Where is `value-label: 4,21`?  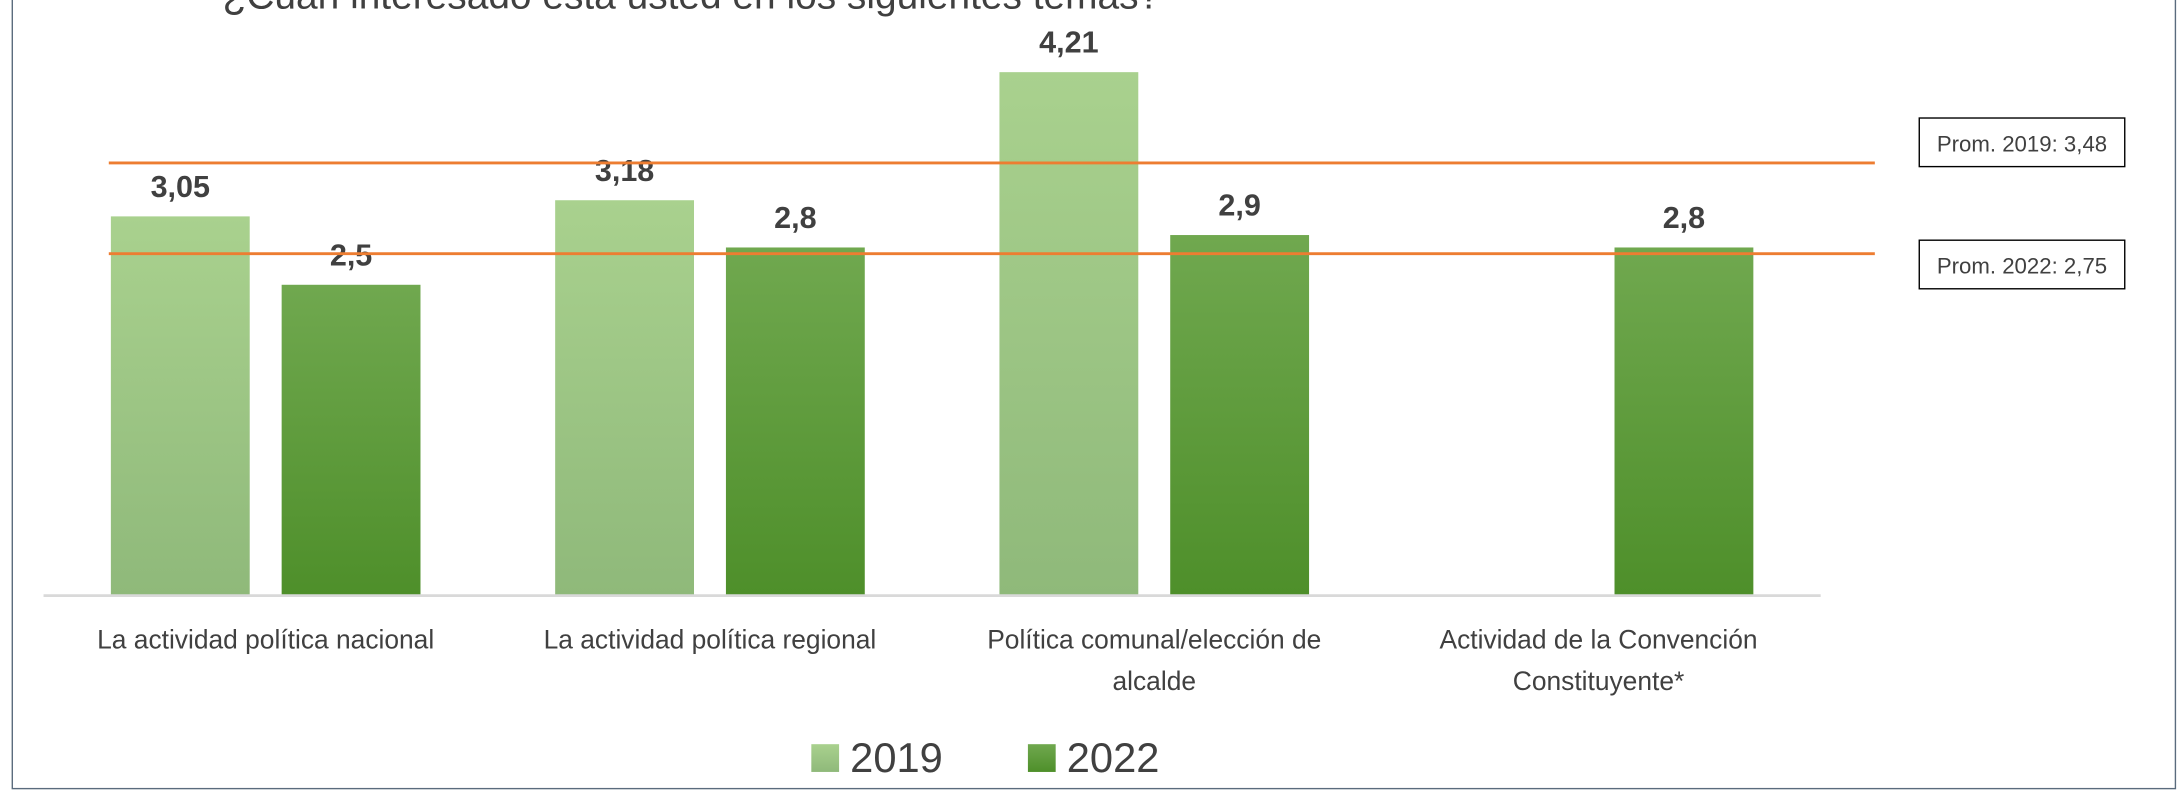
value-label: 4,21 is located at coordinates (1068, 43).